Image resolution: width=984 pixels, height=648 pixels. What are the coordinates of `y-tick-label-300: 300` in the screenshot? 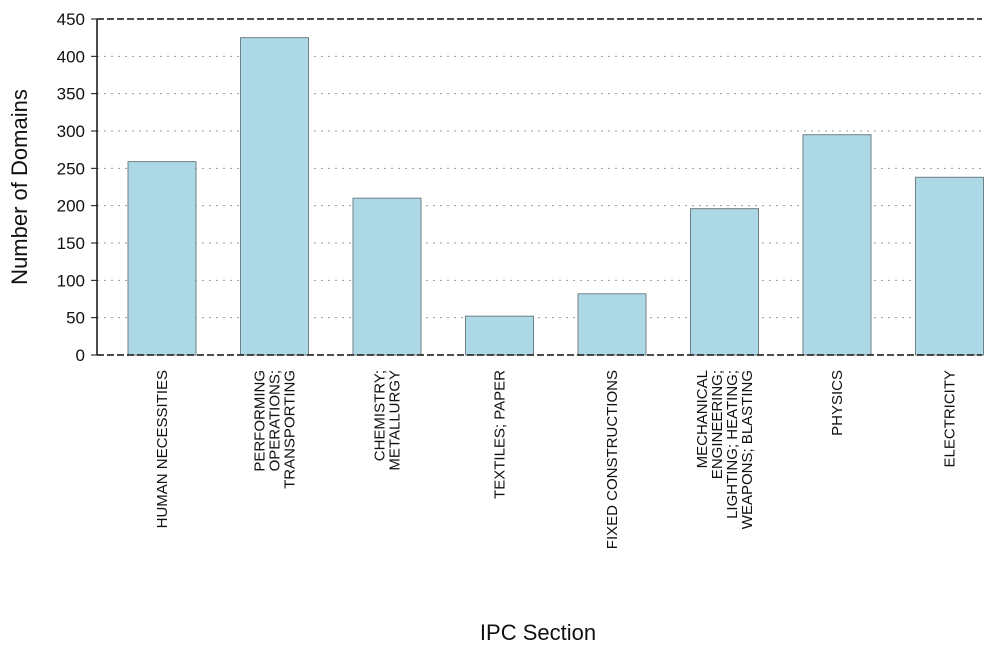 It's located at (71, 131).